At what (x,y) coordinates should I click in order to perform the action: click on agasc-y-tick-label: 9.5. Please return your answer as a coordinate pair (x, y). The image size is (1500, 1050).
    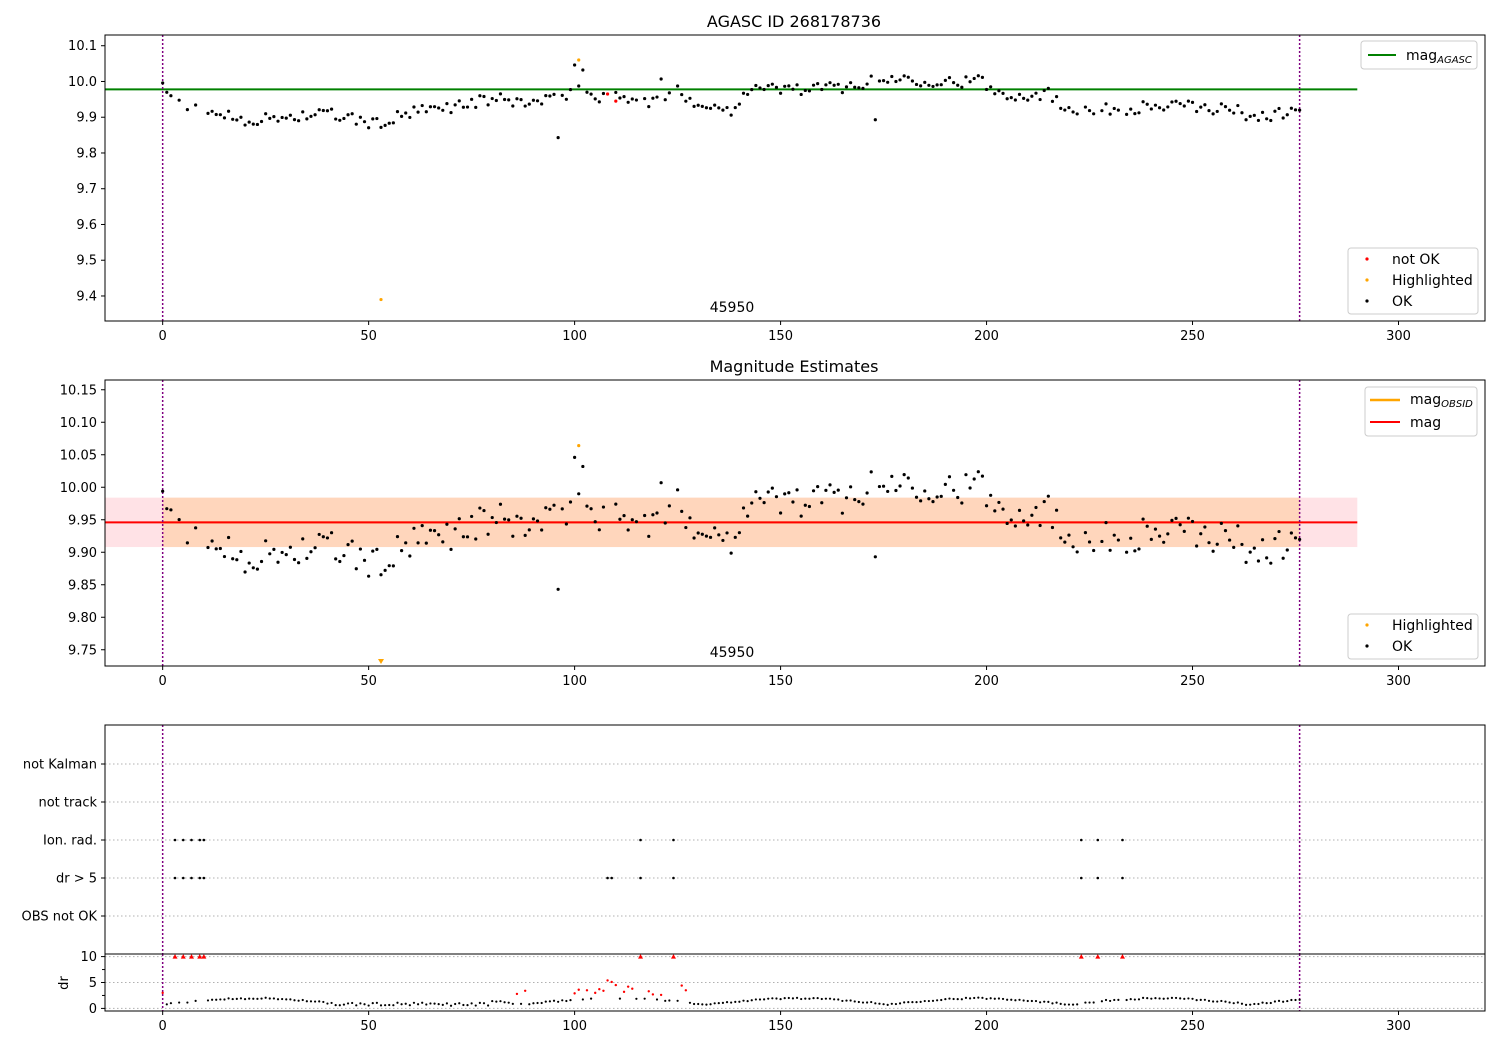
    Looking at the image, I should click on (86, 261).